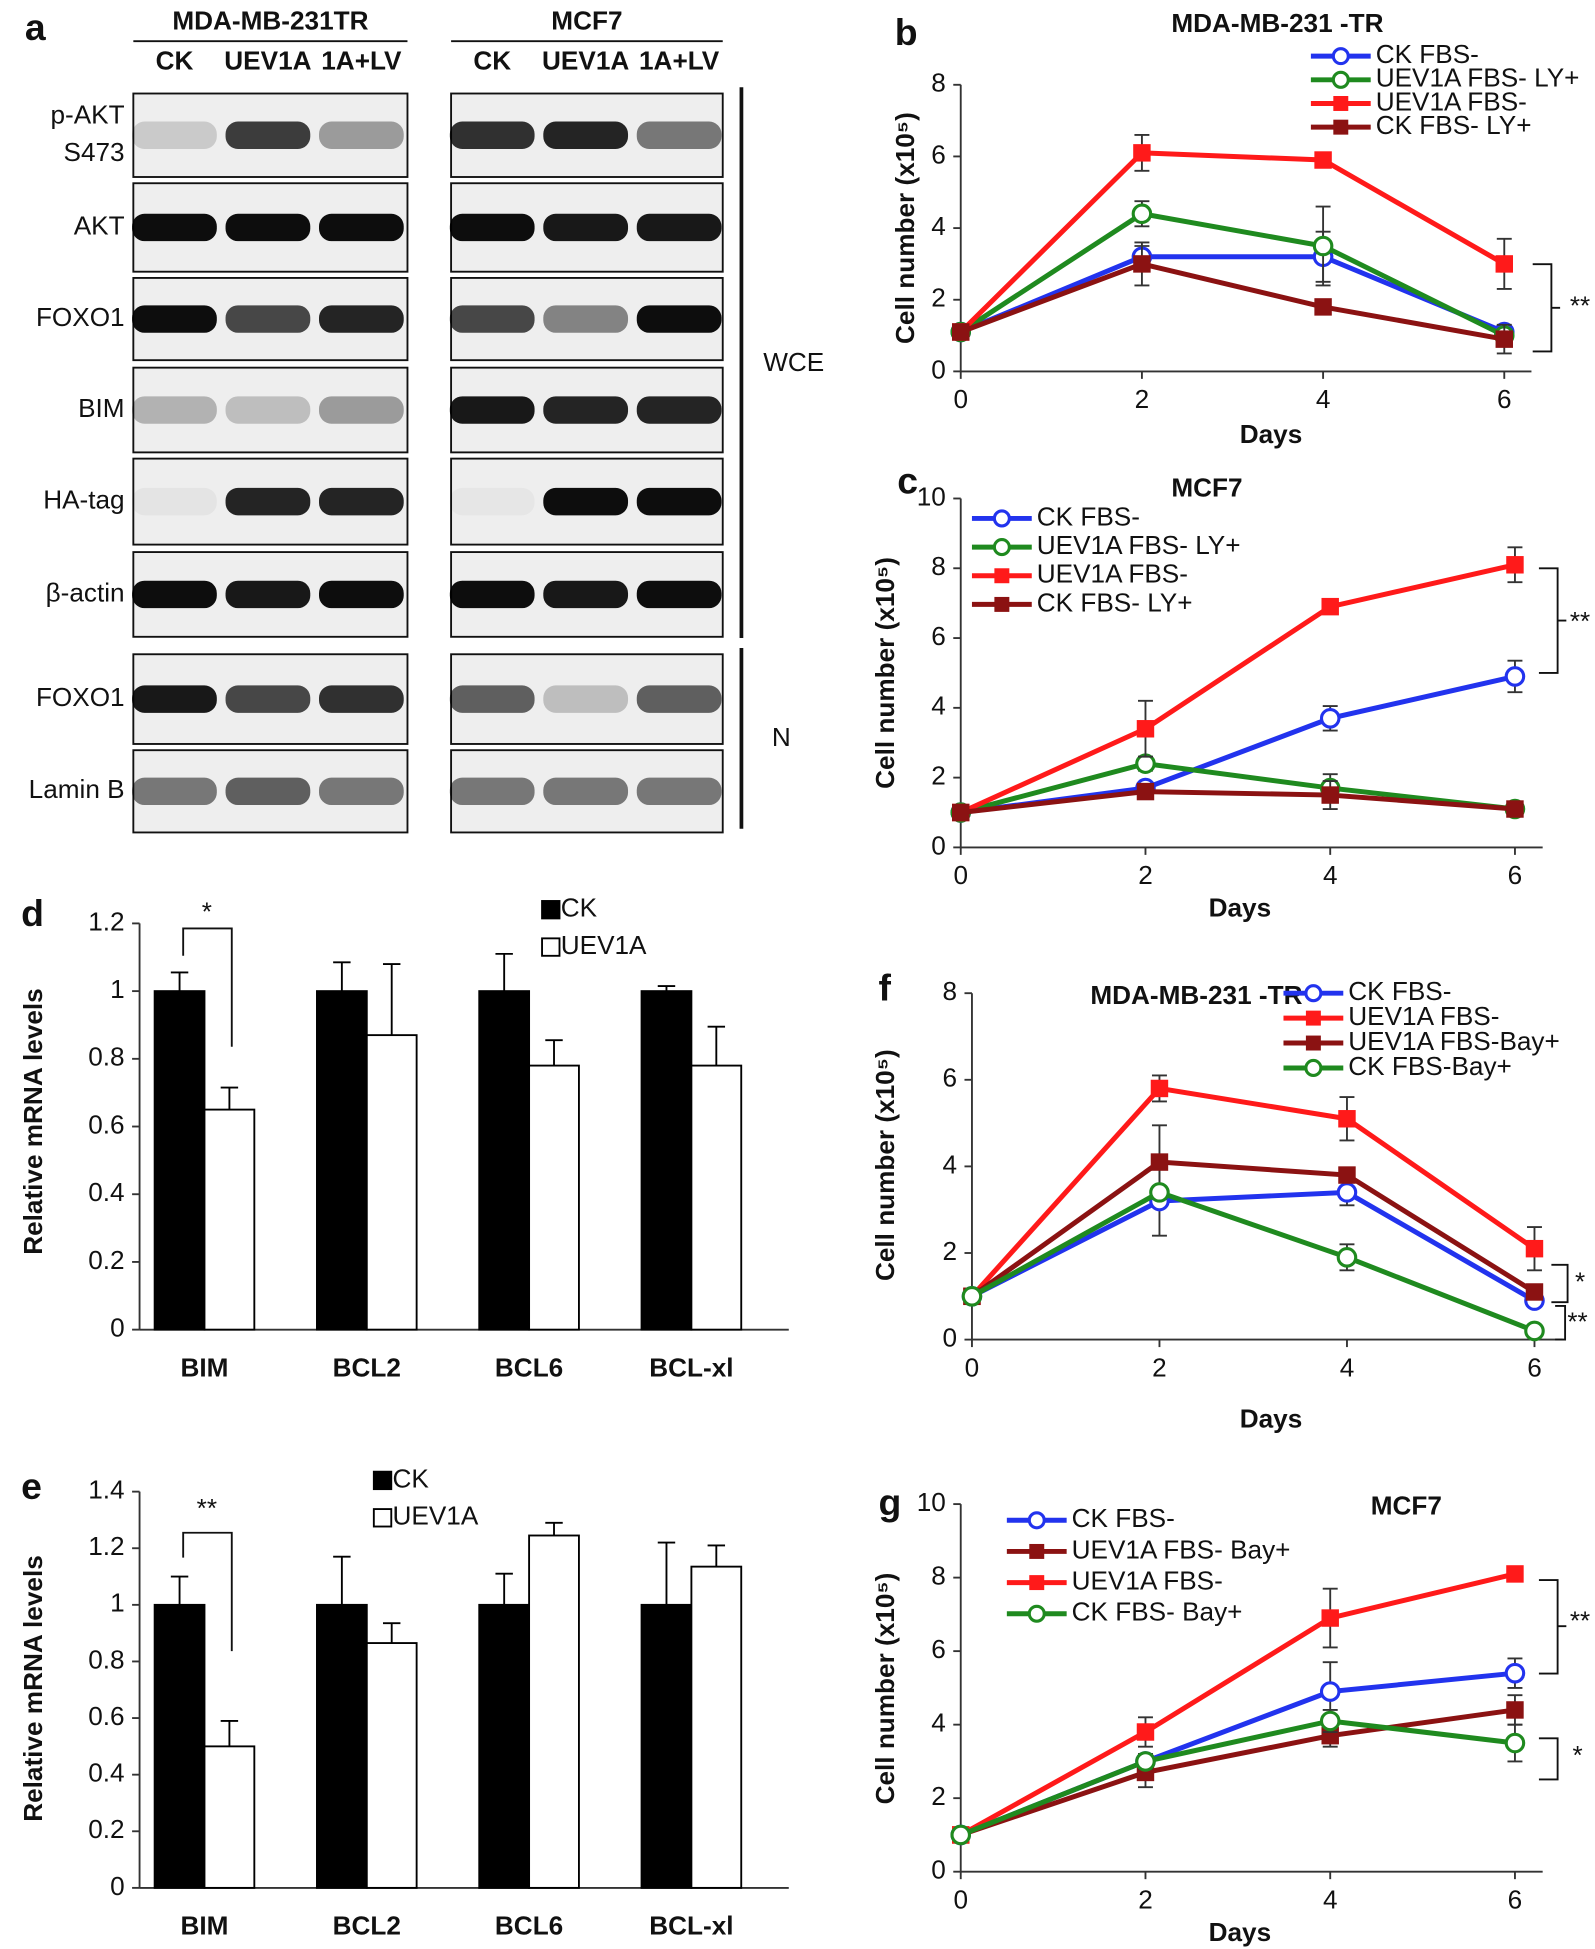  What do you see at coordinates (586, 20) in the screenshot?
I see `group-label: MCF7` at bounding box center [586, 20].